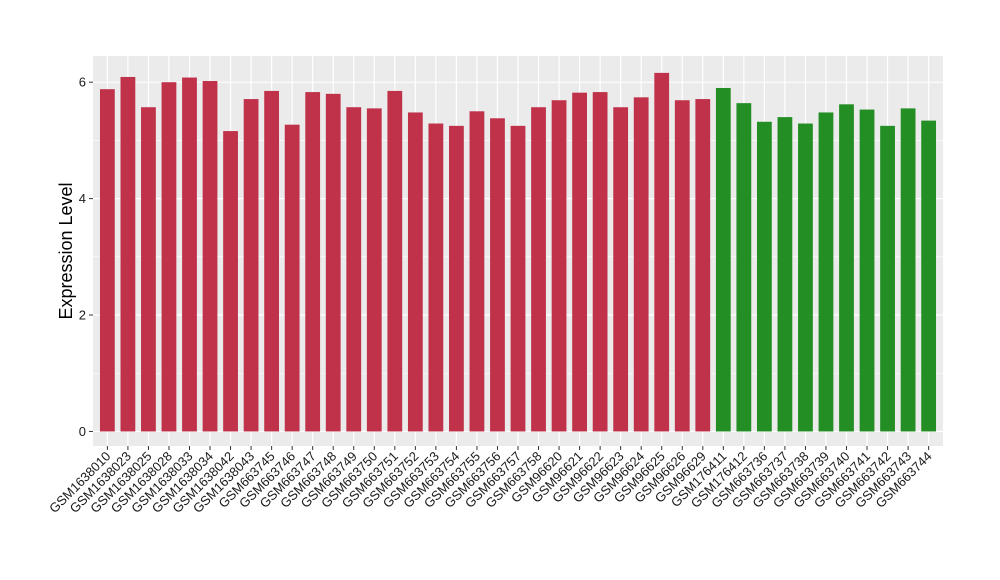 The image size is (1000, 580). Describe the element at coordinates (641, 264) in the screenshot. I see `bar-GSM96624` at that location.